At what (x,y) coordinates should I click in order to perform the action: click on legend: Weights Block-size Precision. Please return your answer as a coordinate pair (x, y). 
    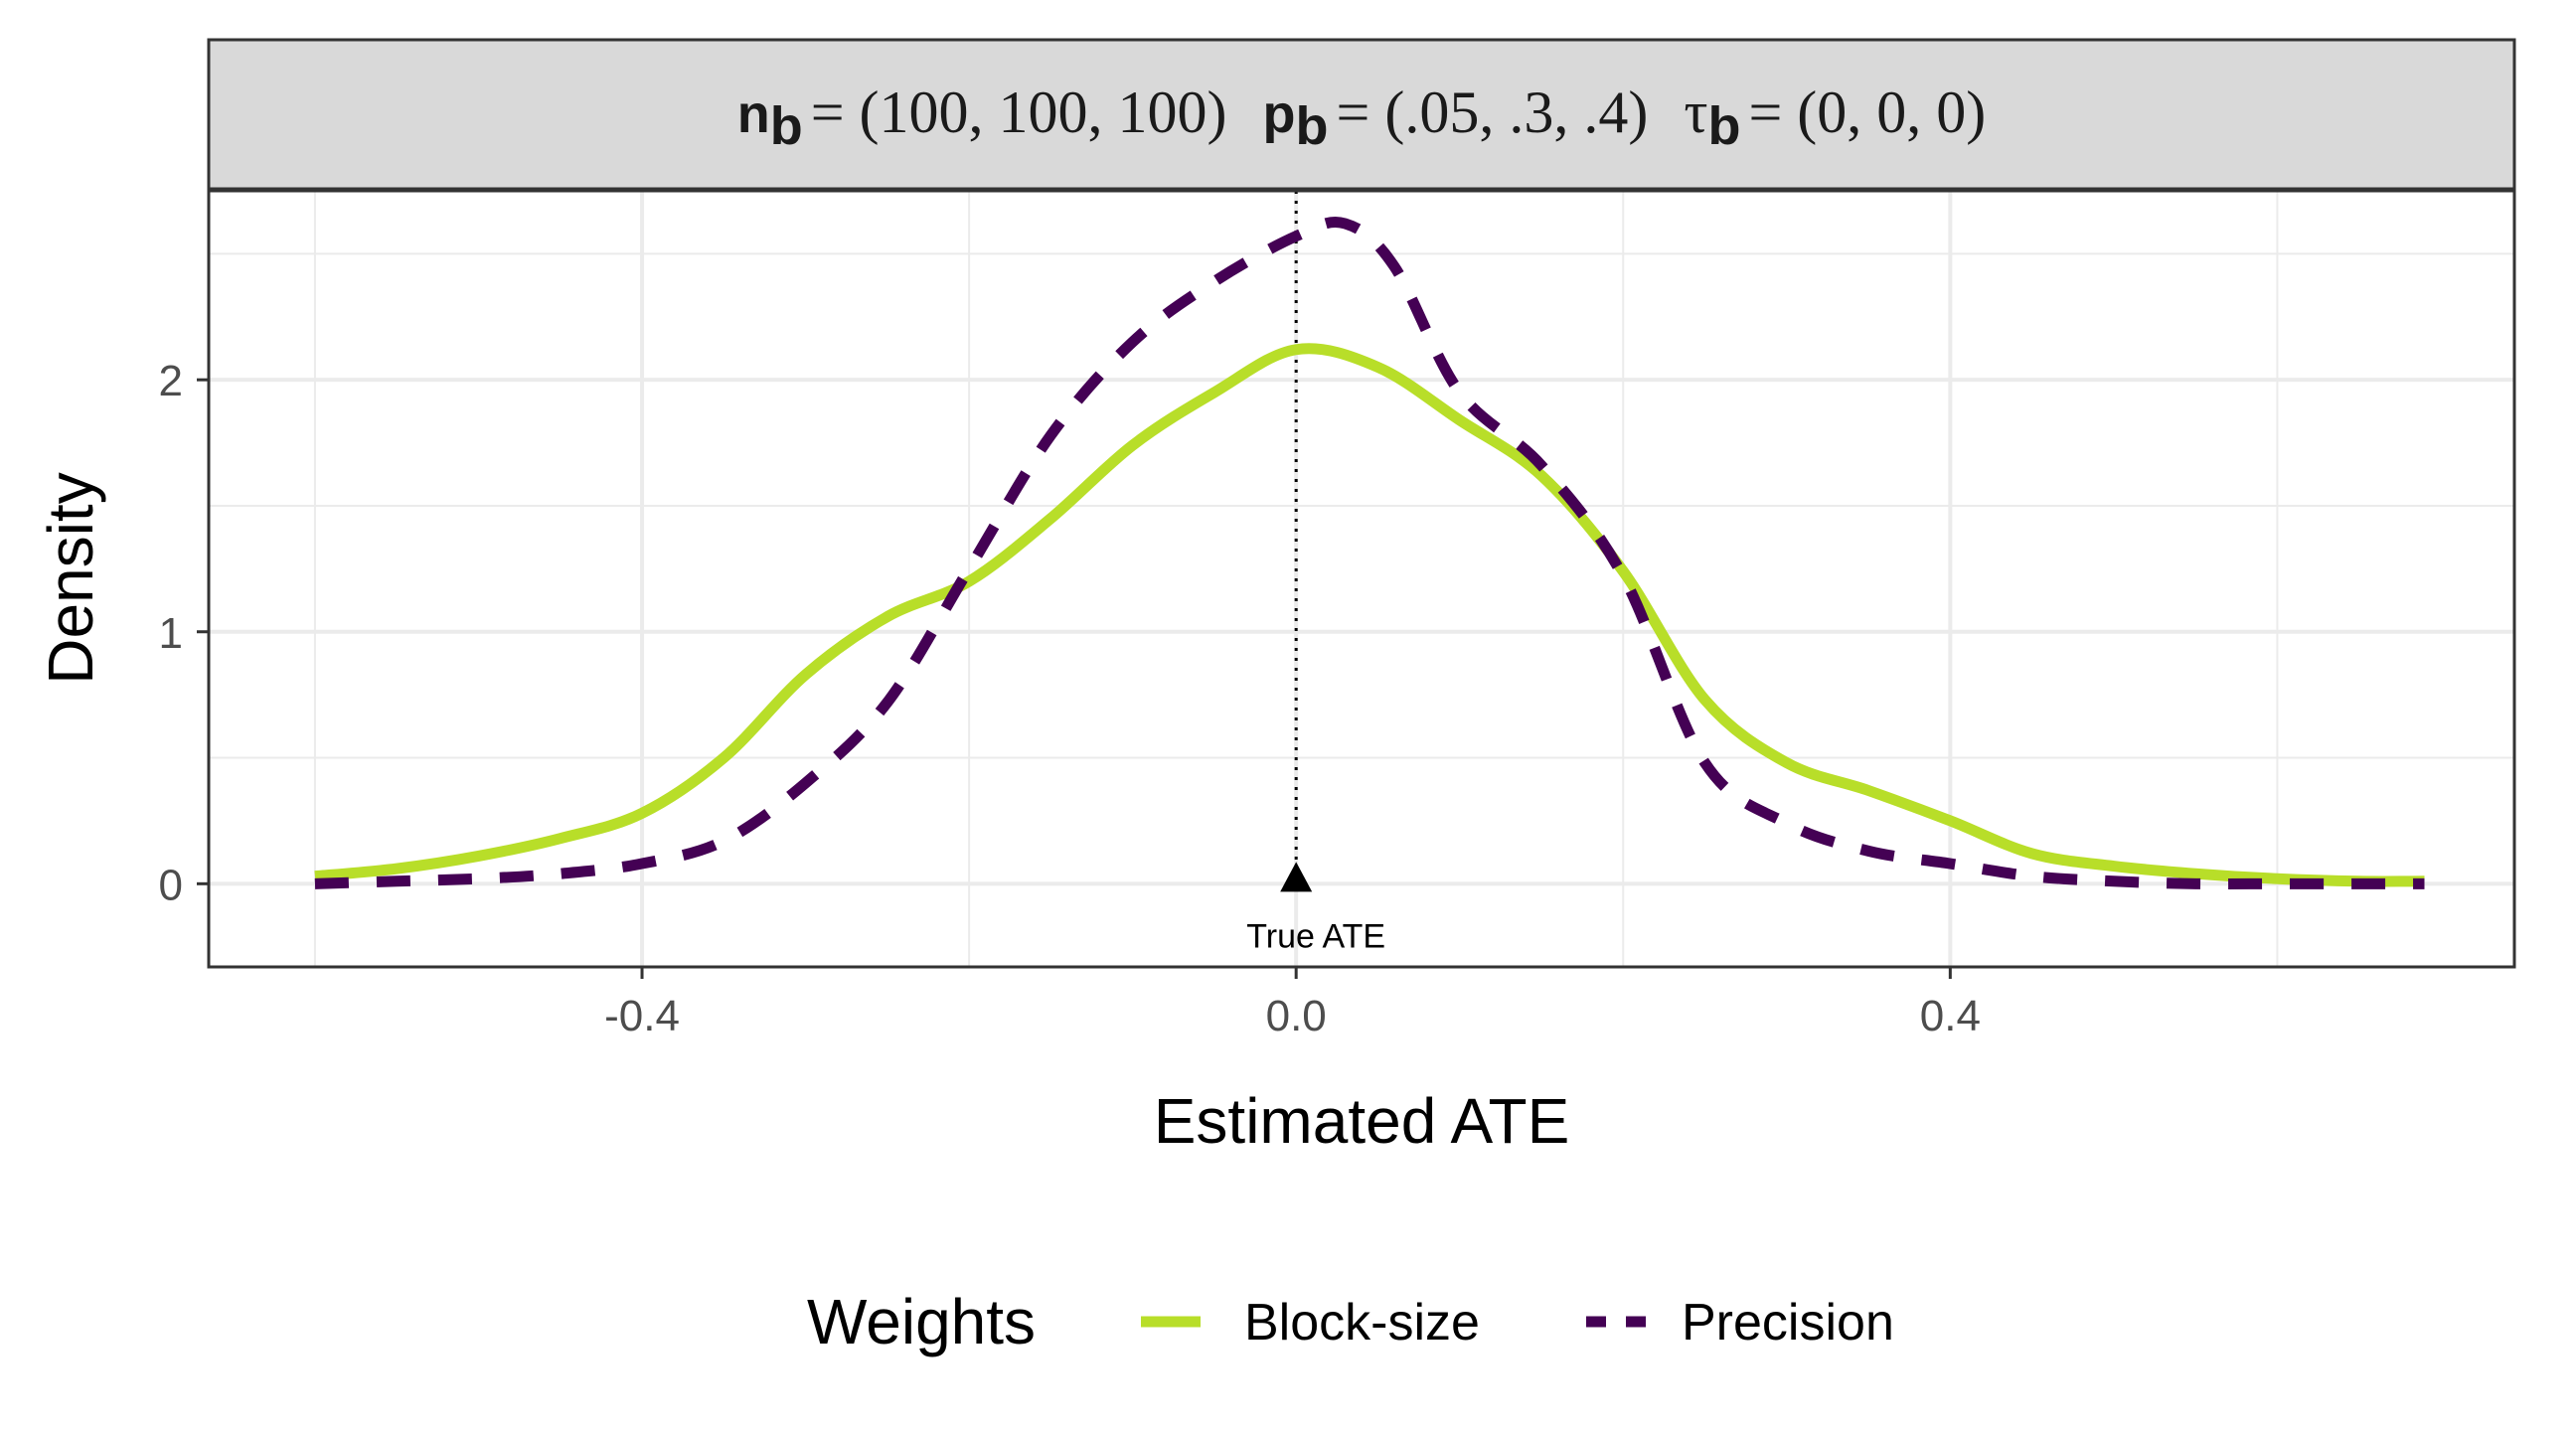
    Looking at the image, I should click on (1350, 1321).